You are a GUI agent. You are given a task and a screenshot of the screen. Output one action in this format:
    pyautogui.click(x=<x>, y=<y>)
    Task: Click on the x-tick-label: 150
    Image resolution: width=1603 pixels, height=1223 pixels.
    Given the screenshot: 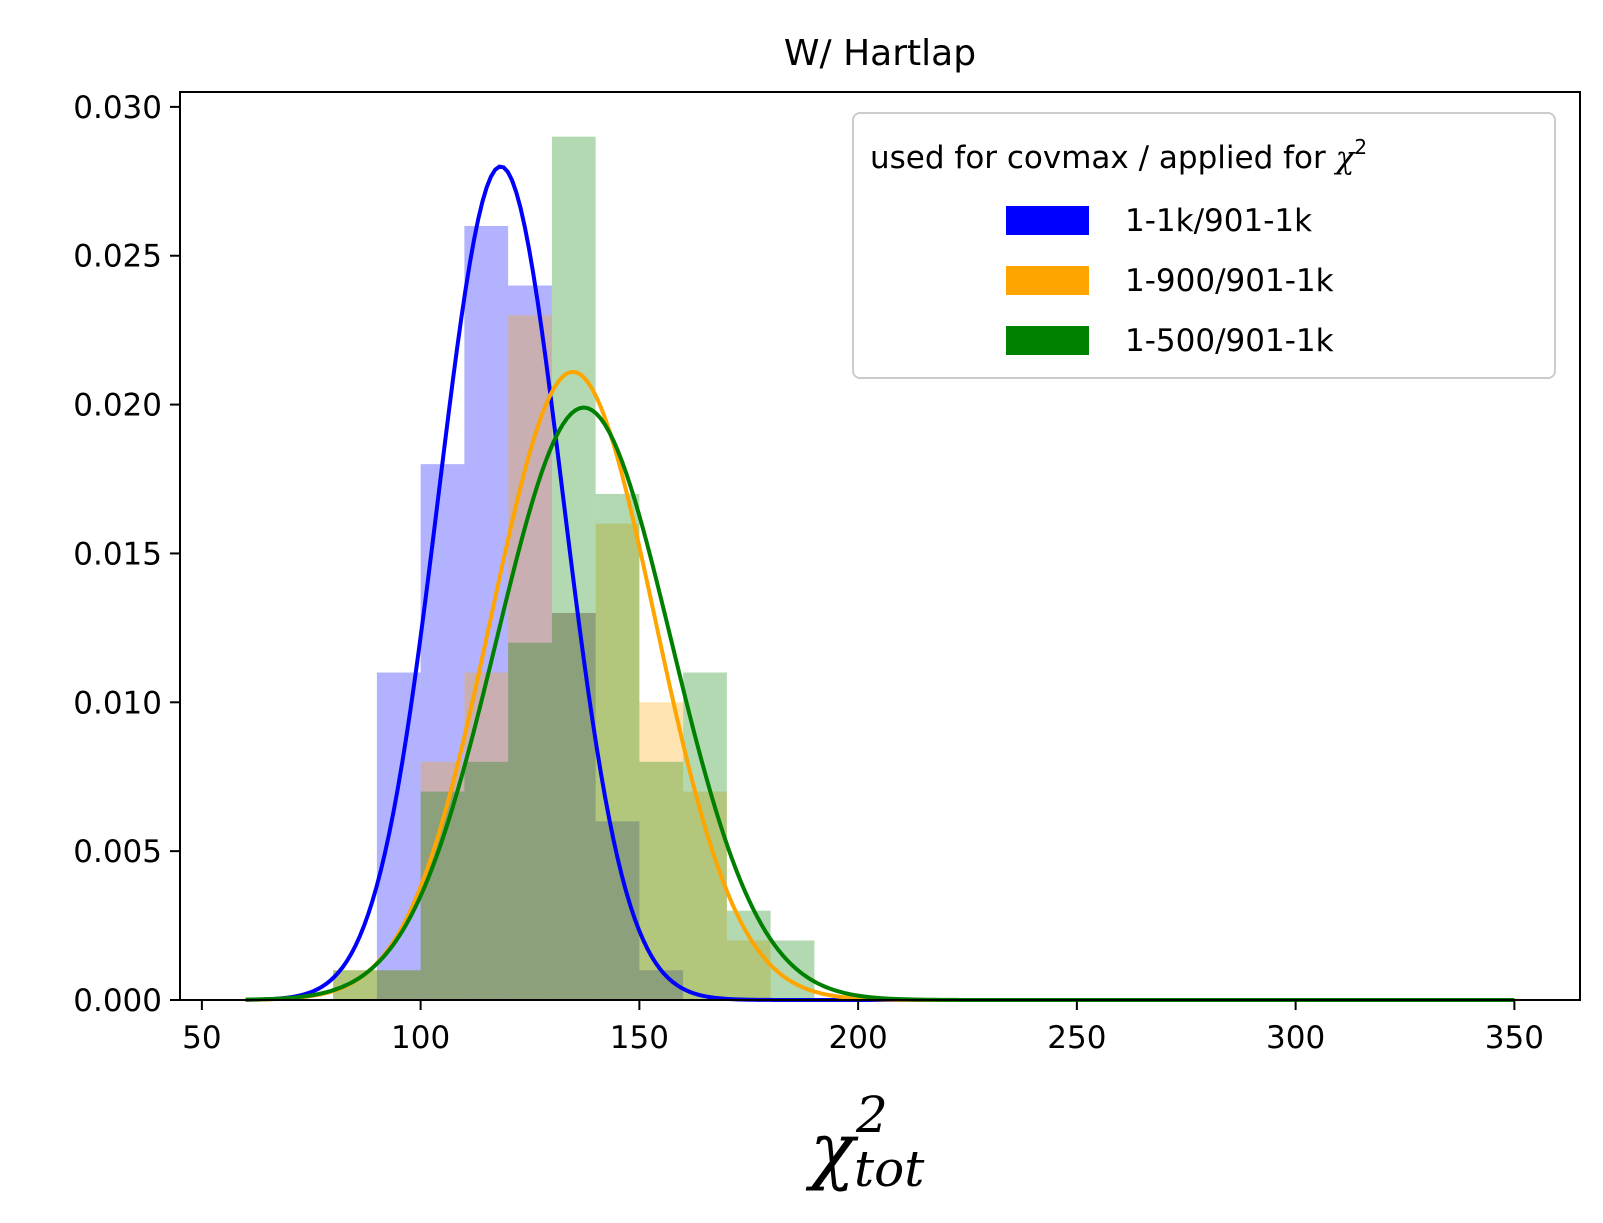 What is the action you would take?
    pyautogui.click(x=639, y=1038)
    